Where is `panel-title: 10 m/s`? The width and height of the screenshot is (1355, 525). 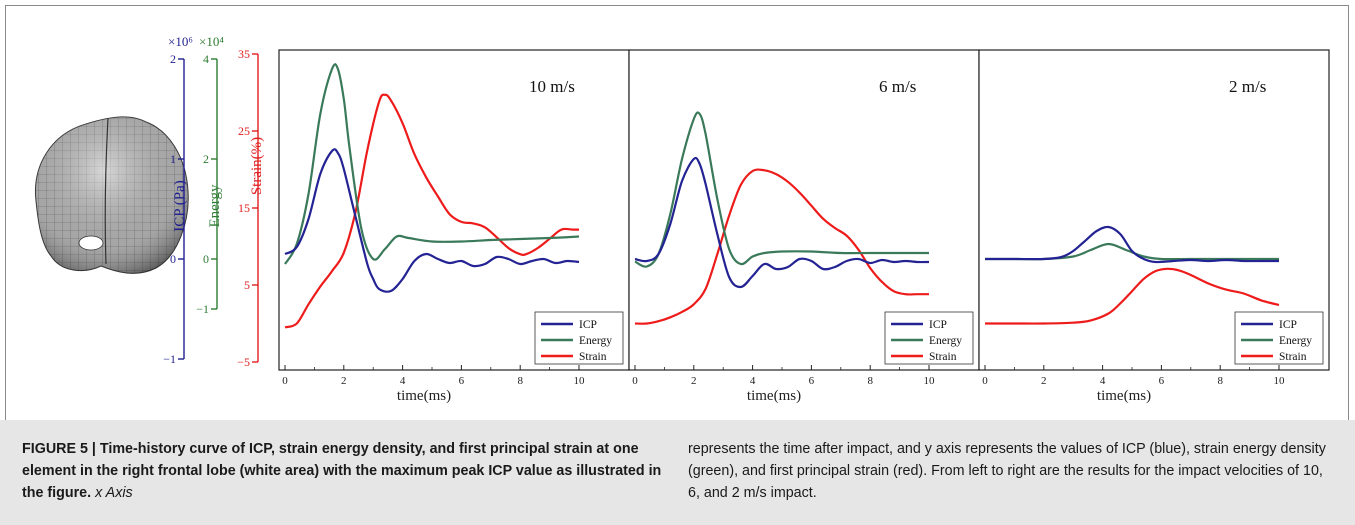
panel-title: 10 m/s is located at coordinates (552, 86).